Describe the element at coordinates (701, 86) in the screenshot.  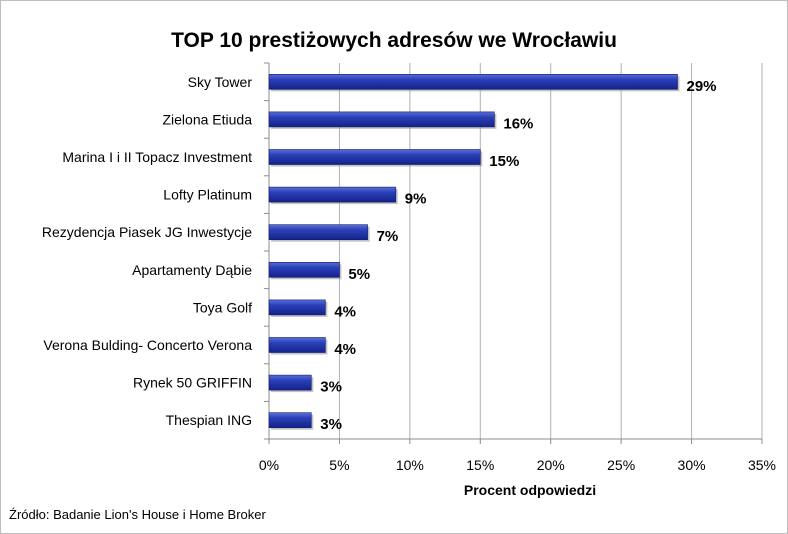
I see `data-label: 29%` at that location.